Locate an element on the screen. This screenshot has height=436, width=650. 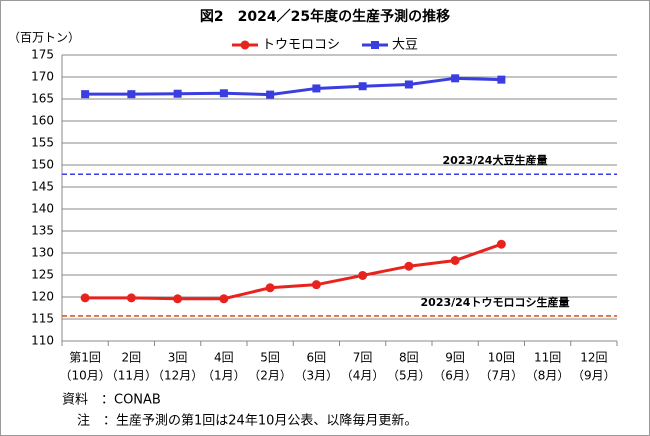
x-tick-label: 6回 is located at coordinates (317, 358).